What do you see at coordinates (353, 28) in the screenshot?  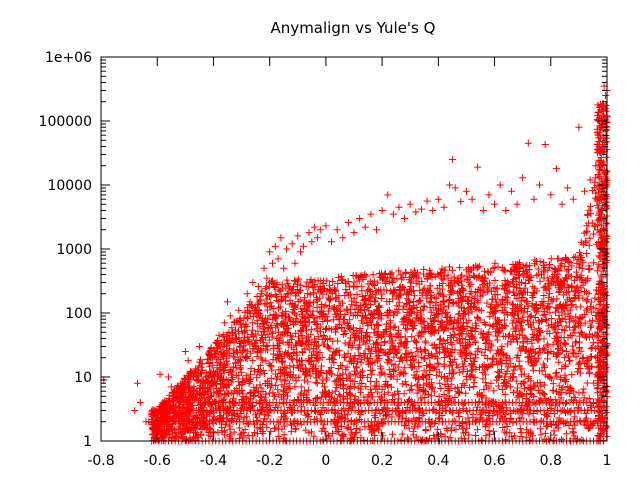 I see `chart-title: Anymalign vs Yule's Q` at bounding box center [353, 28].